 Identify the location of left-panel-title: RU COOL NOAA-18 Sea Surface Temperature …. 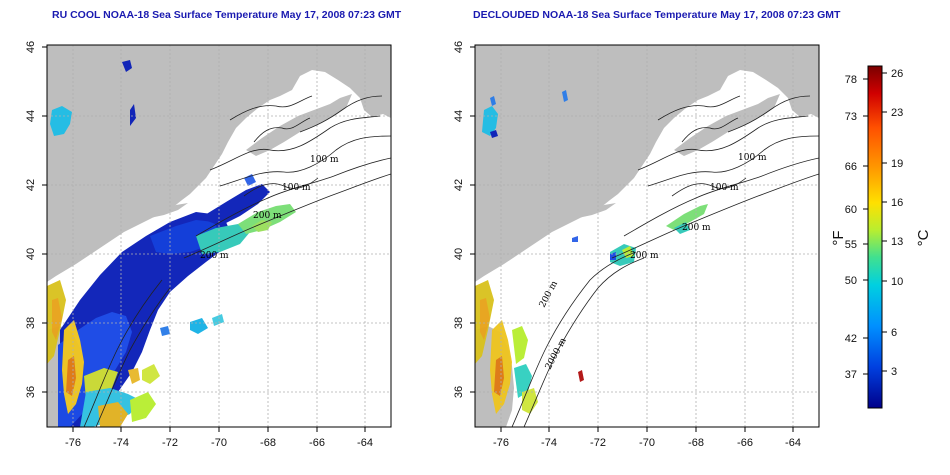
(227, 15).